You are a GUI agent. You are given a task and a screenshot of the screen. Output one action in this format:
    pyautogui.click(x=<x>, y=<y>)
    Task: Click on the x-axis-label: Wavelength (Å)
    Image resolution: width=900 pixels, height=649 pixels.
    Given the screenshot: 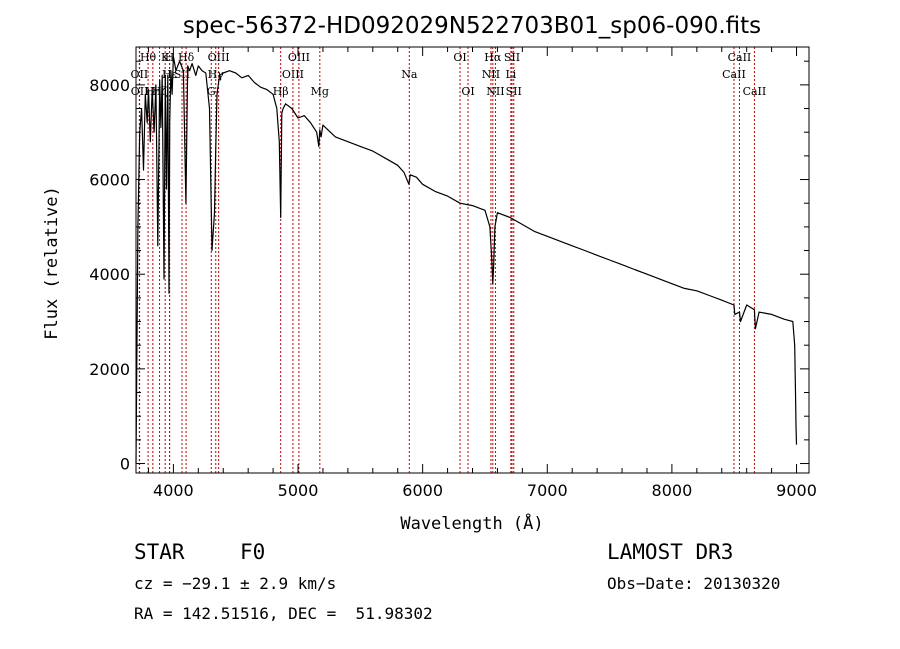 What is the action you would take?
    pyautogui.click(x=471, y=523)
    